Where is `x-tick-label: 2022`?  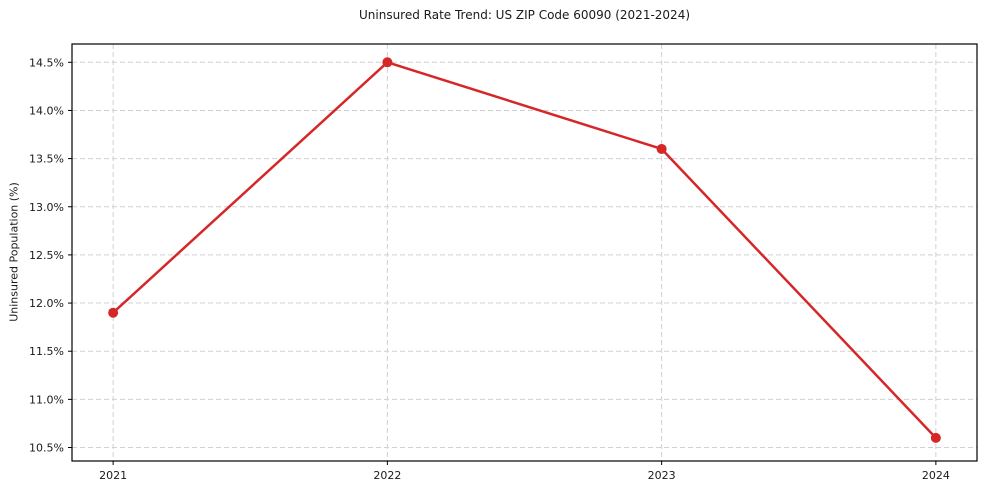 x-tick-label: 2022 is located at coordinates (387, 475).